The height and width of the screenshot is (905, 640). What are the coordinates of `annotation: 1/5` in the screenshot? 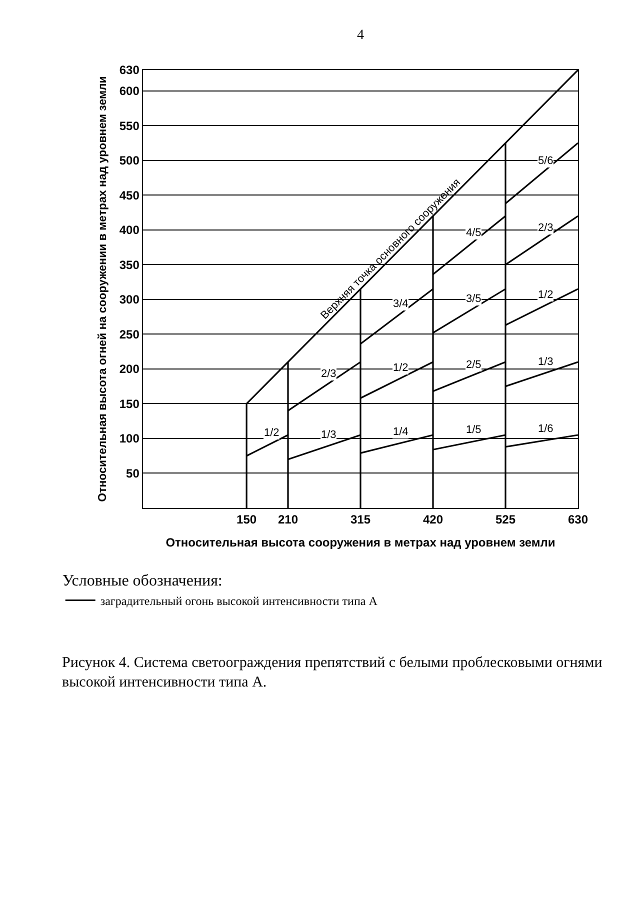 It's located at (474, 430).